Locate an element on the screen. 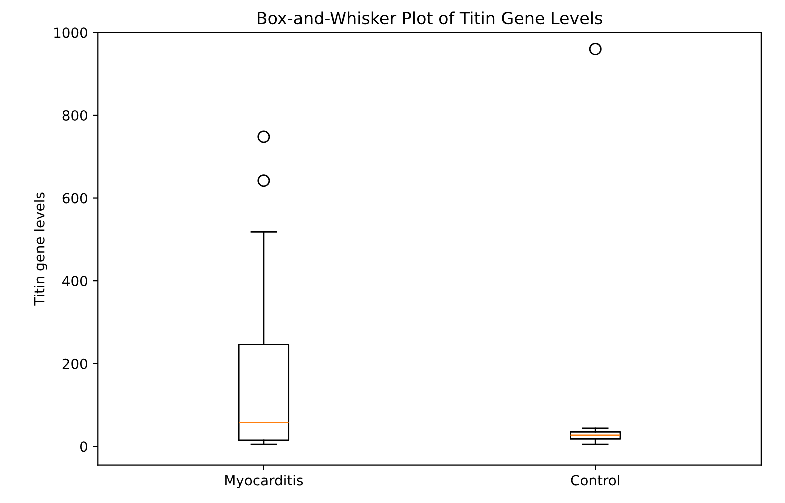 This screenshot has height=503, width=785. y-tick-label: 800 is located at coordinates (75, 115).